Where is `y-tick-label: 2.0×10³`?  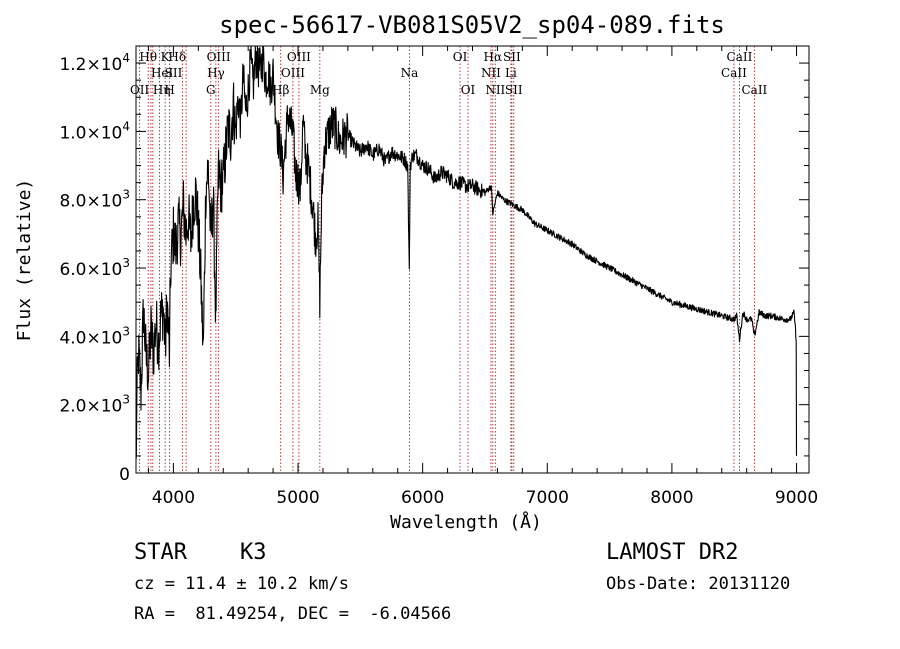 y-tick-label: 2.0×10³ is located at coordinates (94, 405).